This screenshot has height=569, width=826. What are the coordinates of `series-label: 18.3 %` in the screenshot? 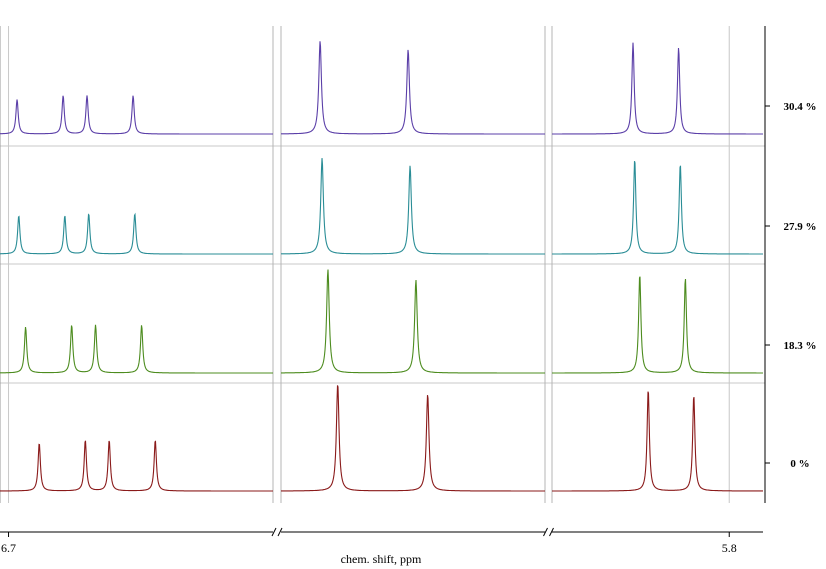 It's located at (800, 346).